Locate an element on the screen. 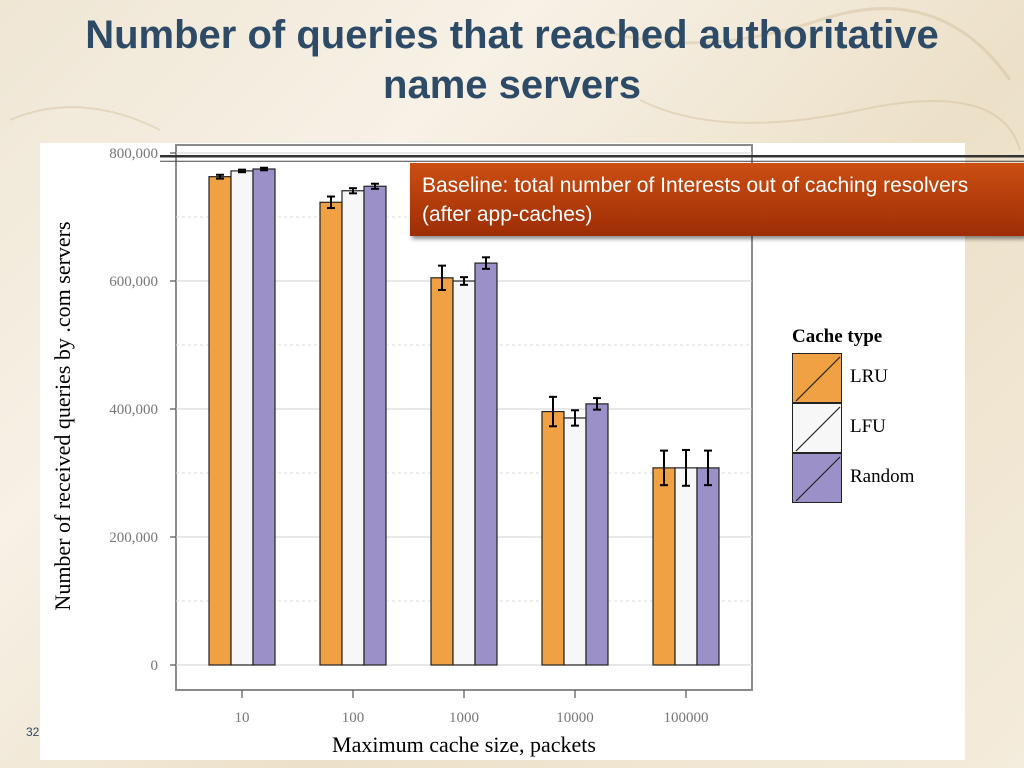  legend-title: Cache type is located at coordinates (837, 336).